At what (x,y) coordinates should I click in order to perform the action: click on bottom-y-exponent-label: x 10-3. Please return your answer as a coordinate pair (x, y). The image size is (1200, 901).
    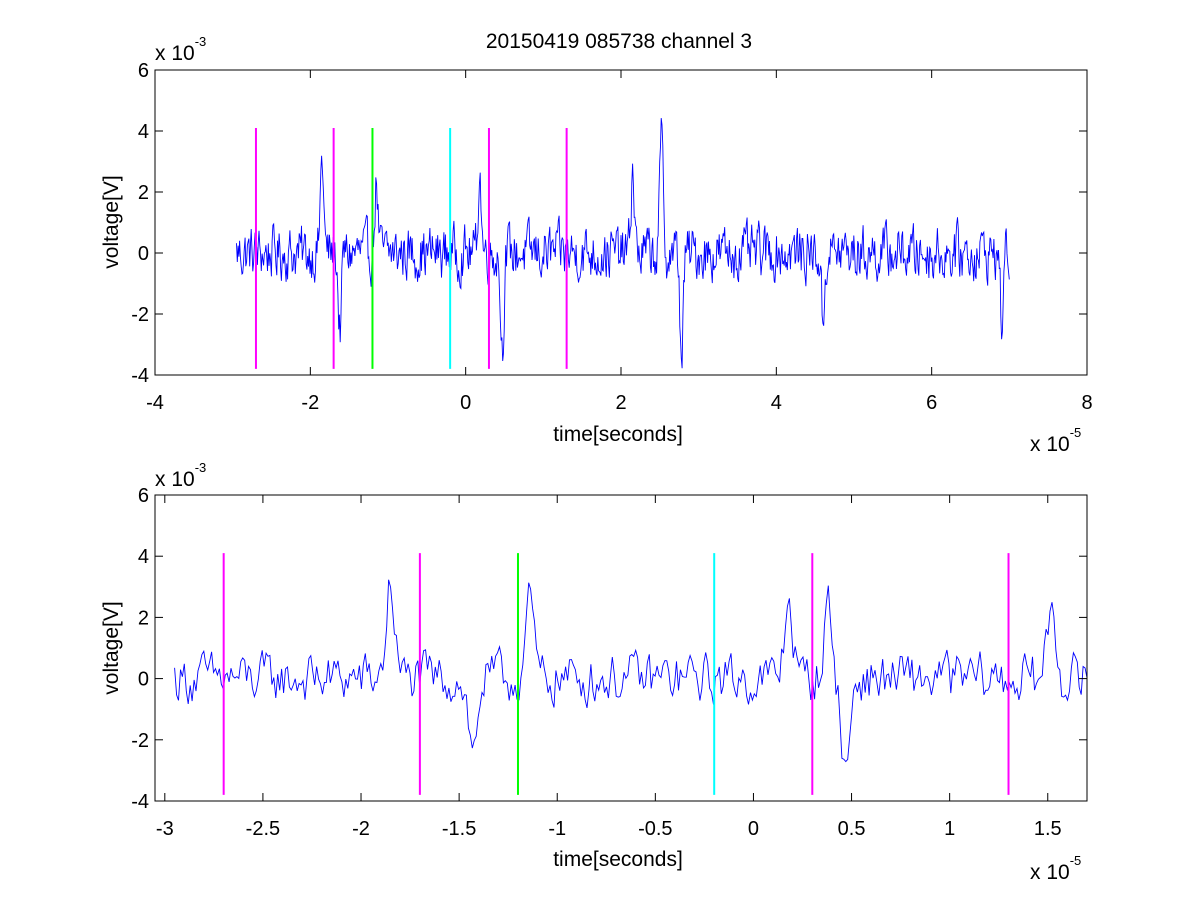
    Looking at the image, I should click on (180, 475).